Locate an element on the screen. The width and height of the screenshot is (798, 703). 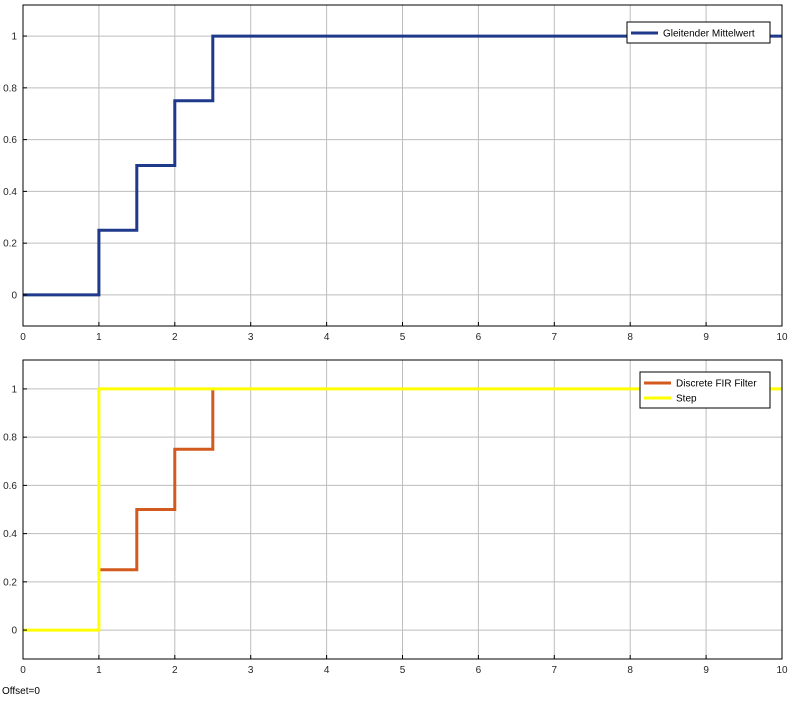
legend: Discrete FIR Filter Step is located at coordinates (705, 390).